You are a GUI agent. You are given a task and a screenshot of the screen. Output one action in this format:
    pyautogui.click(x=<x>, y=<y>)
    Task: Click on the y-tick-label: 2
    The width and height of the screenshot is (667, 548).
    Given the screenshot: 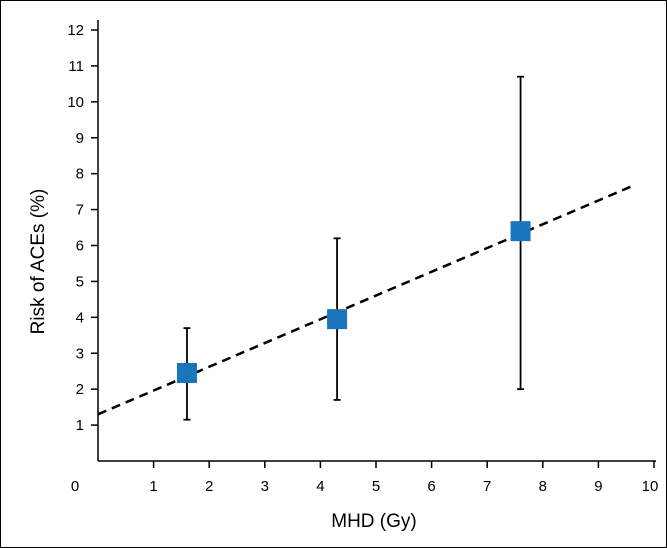 What is the action you would take?
    pyautogui.click(x=80, y=389)
    